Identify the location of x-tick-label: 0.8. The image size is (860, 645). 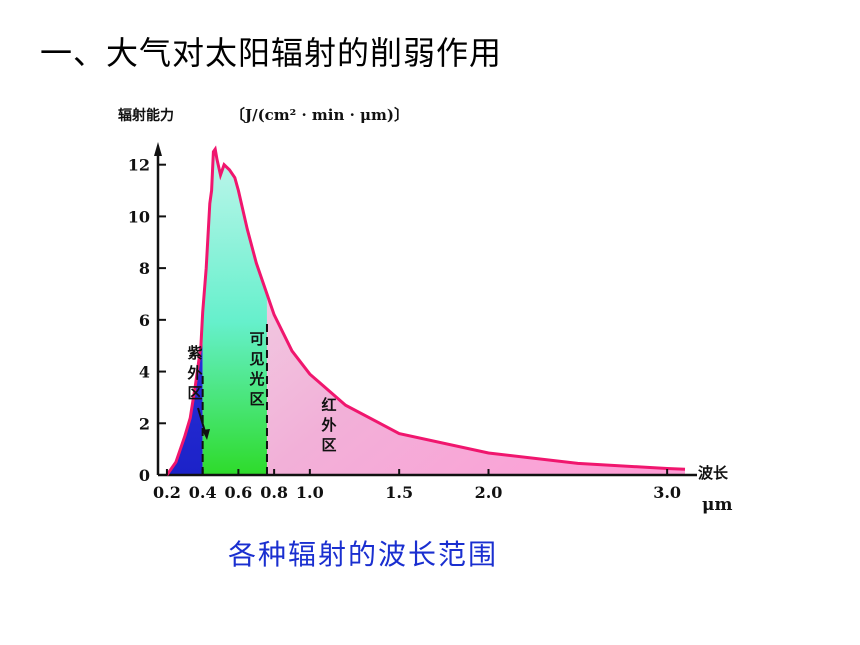
(274, 492).